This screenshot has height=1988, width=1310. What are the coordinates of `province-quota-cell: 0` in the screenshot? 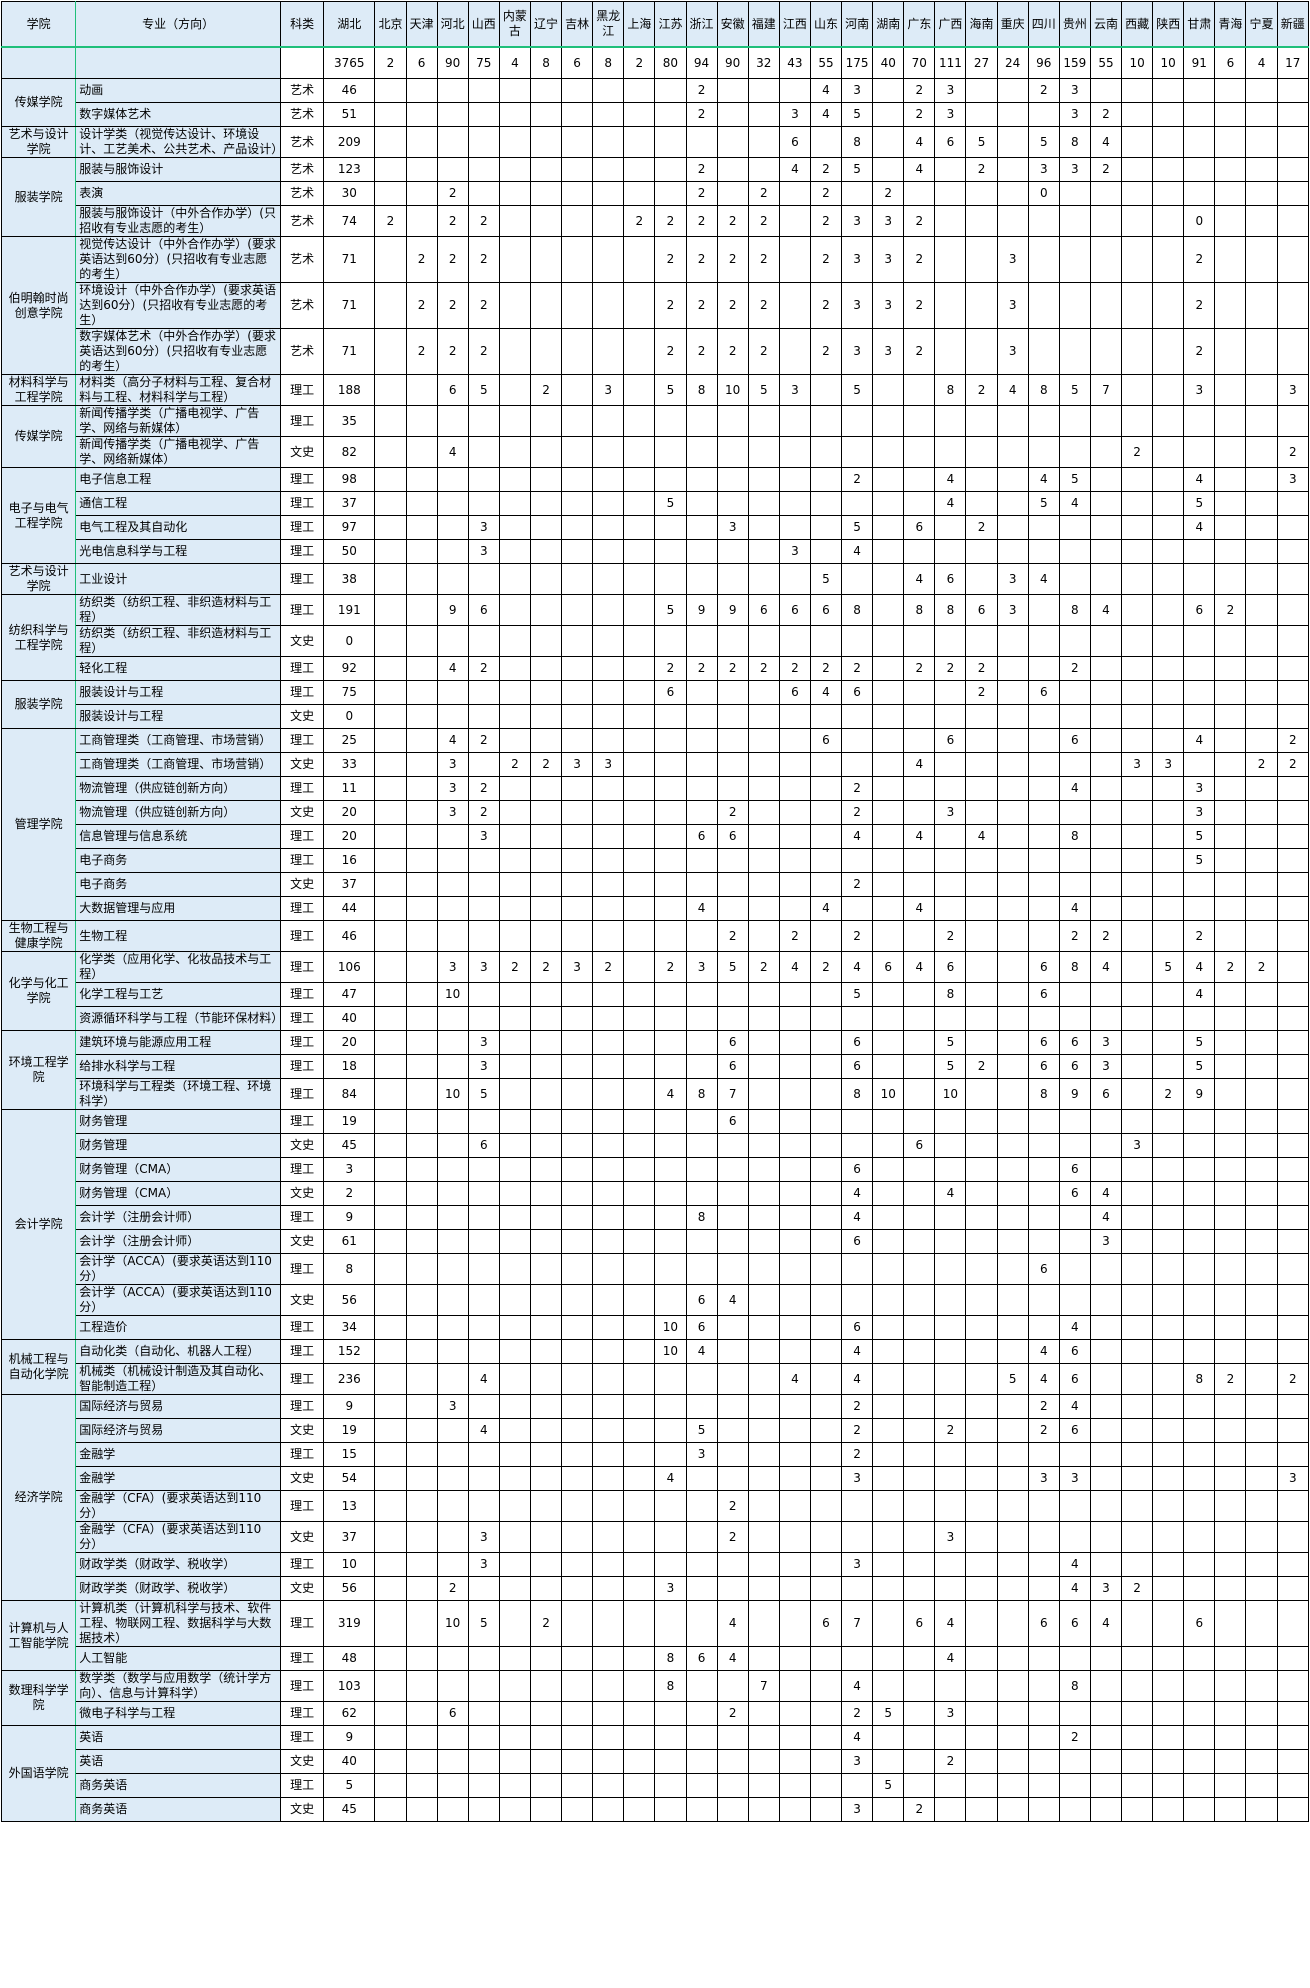 It's located at (1199, 221).